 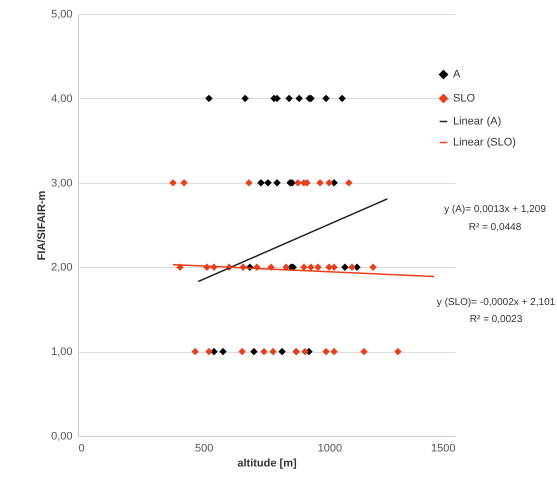 What do you see at coordinates (464, 98) in the screenshot?
I see `legend-label: SLO` at bounding box center [464, 98].